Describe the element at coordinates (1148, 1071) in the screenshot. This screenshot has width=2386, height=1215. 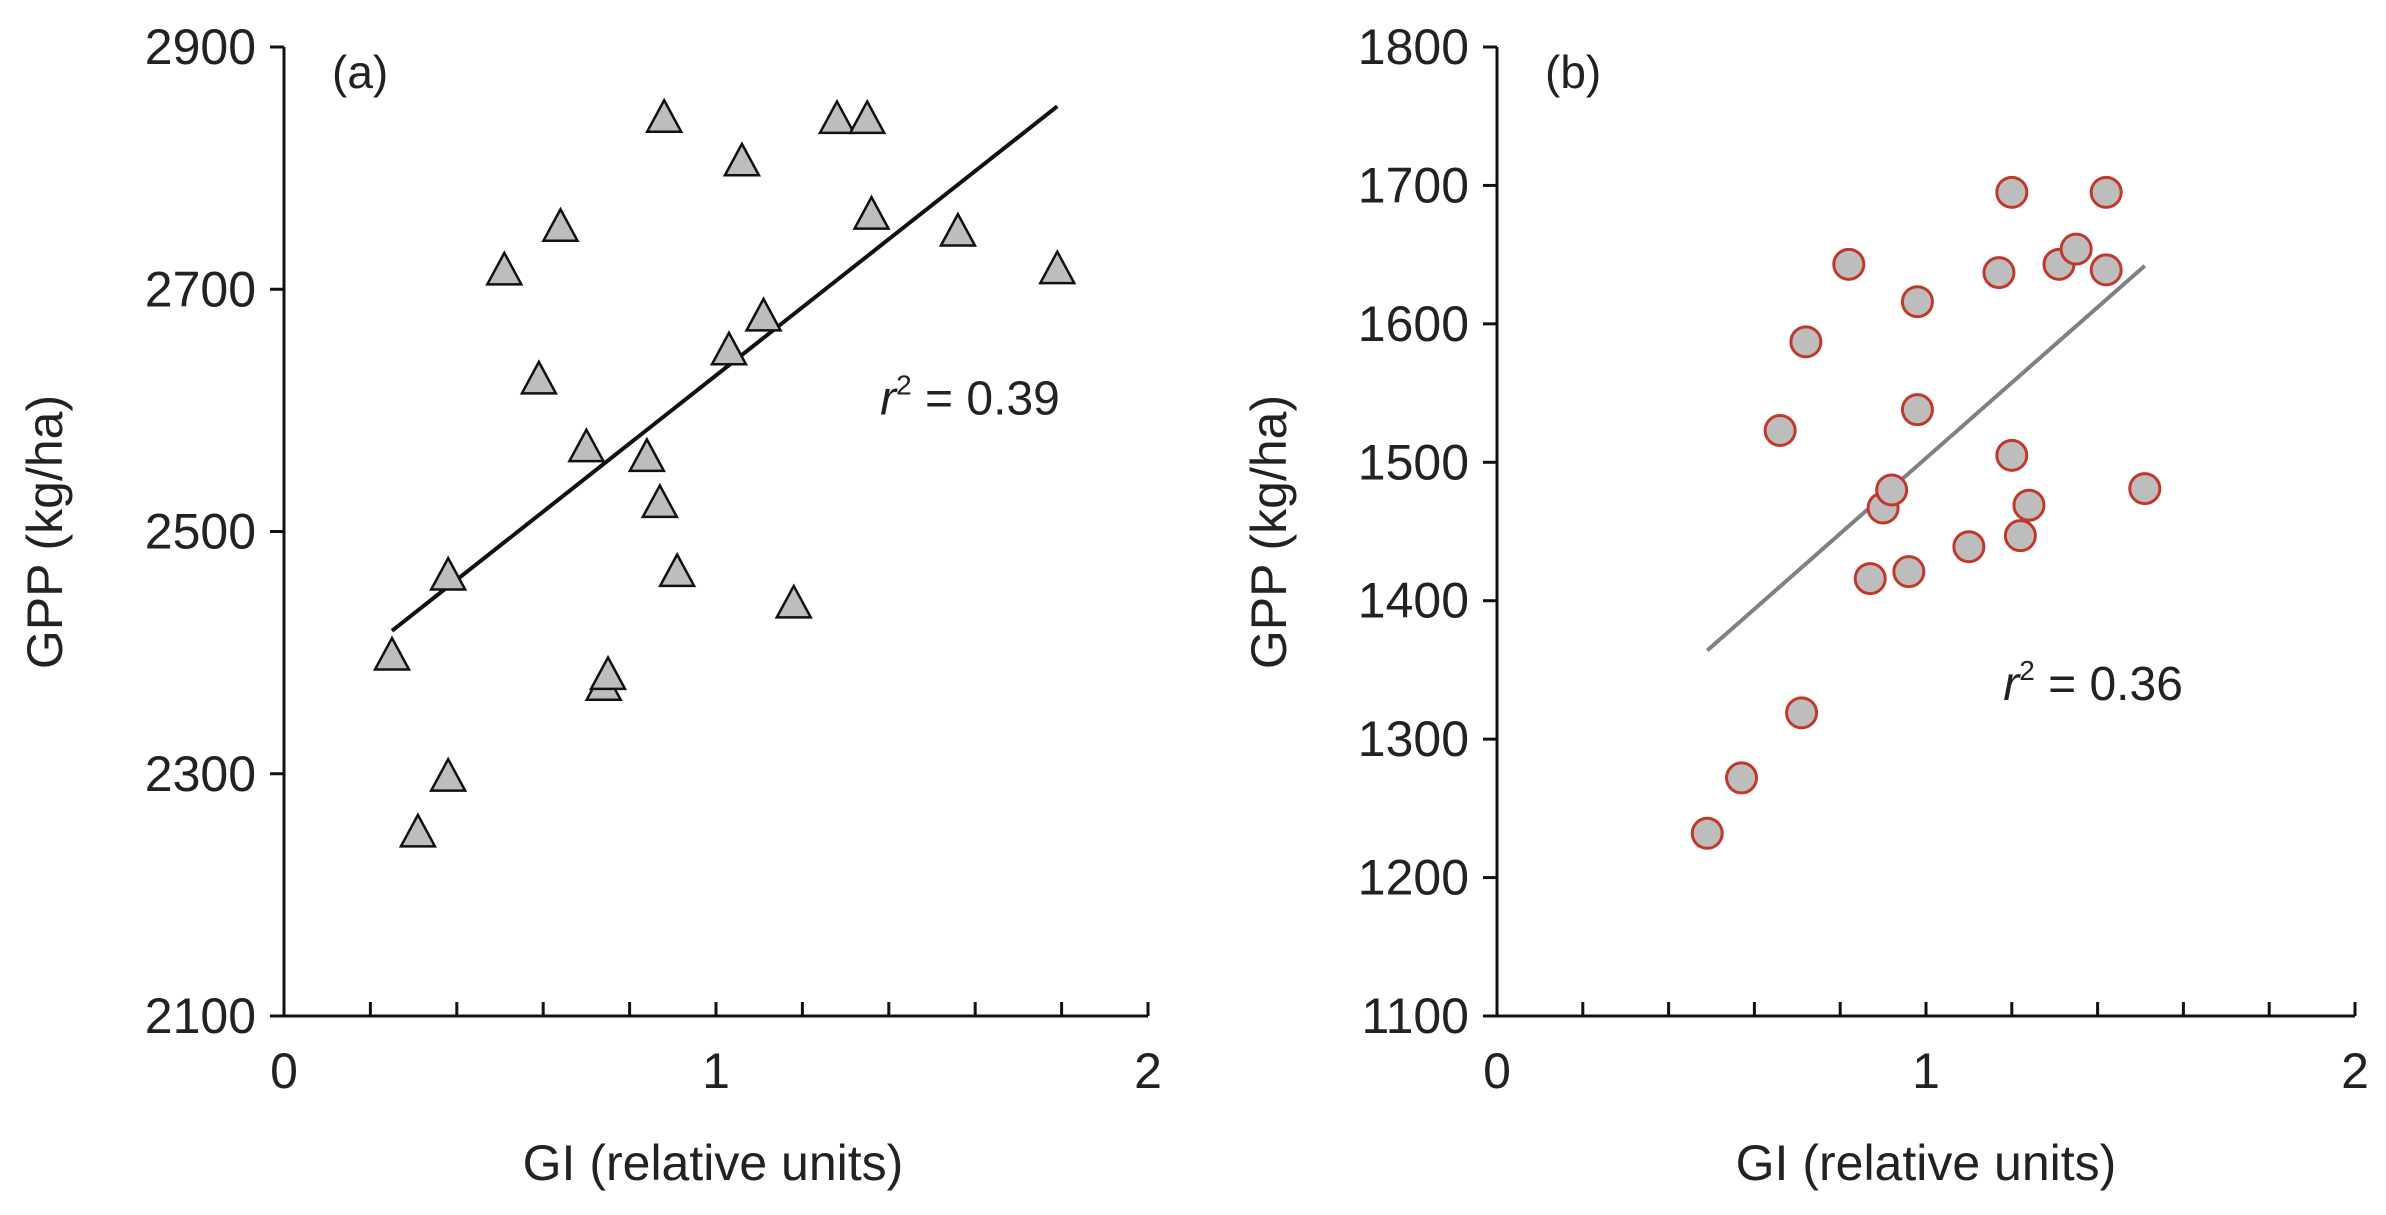
I see `panel-a-x-tick-label: 2` at that location.